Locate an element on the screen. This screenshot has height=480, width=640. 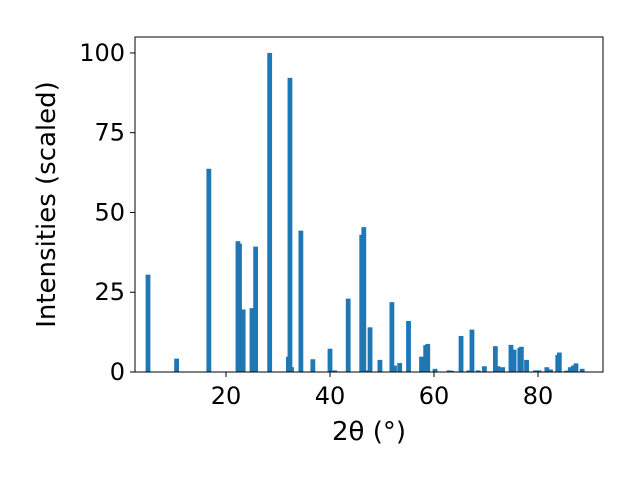
y-tick-label: 0 is located at coordinates (117, 372).